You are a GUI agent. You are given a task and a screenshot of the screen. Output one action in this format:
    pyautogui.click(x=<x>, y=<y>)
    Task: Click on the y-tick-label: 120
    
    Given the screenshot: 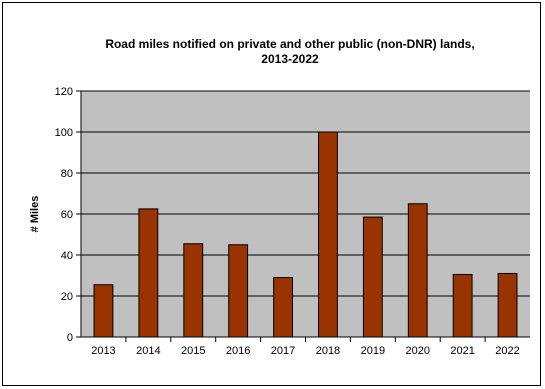 What is the action you would take?
    pyautogui.click(x=64, y=92)
    